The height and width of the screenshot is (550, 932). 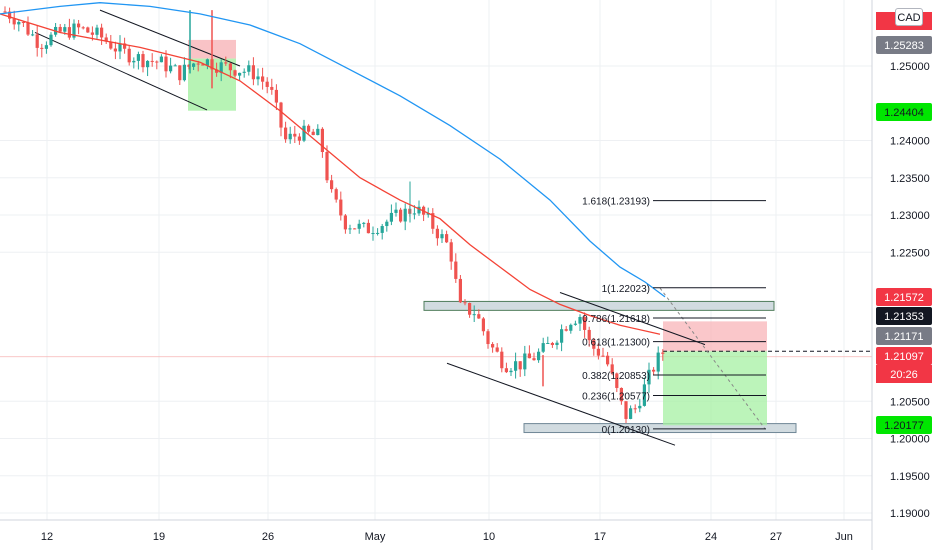 I want to click on trade-position, so click(x=767, y=373).